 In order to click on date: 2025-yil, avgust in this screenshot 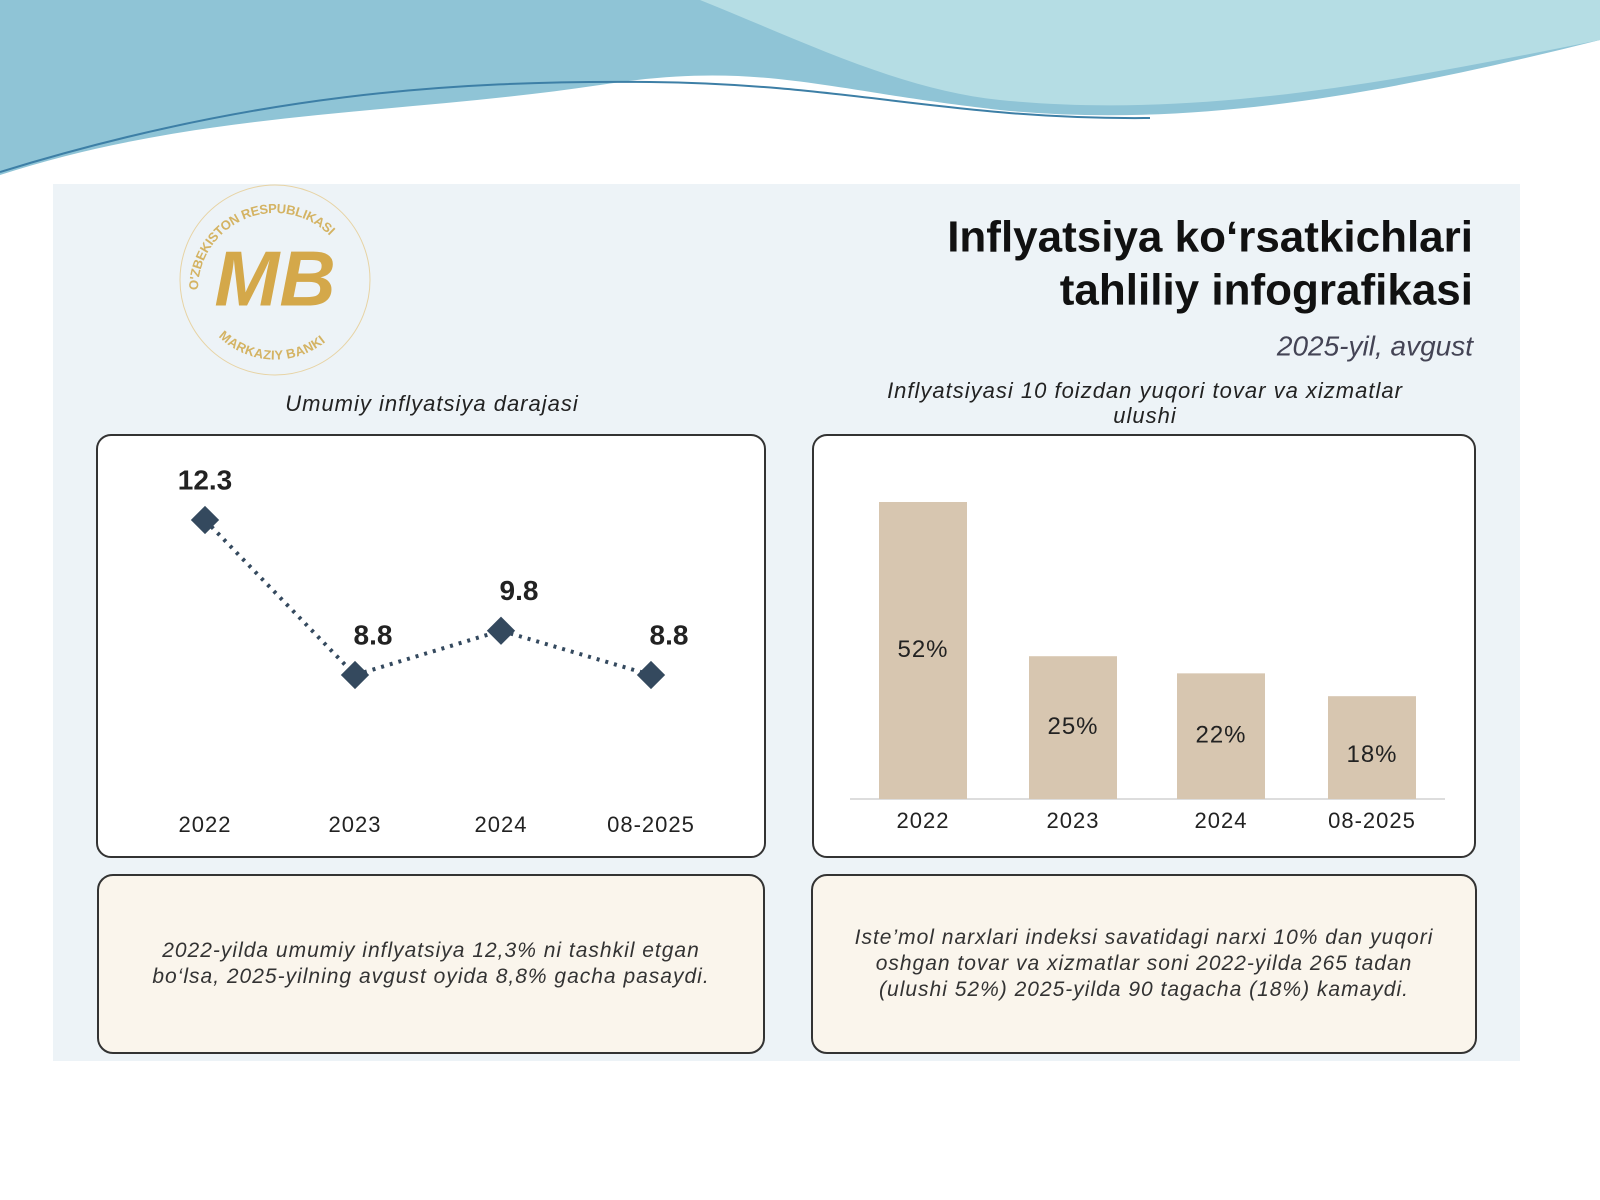, I will do `click(1375, 345)`.